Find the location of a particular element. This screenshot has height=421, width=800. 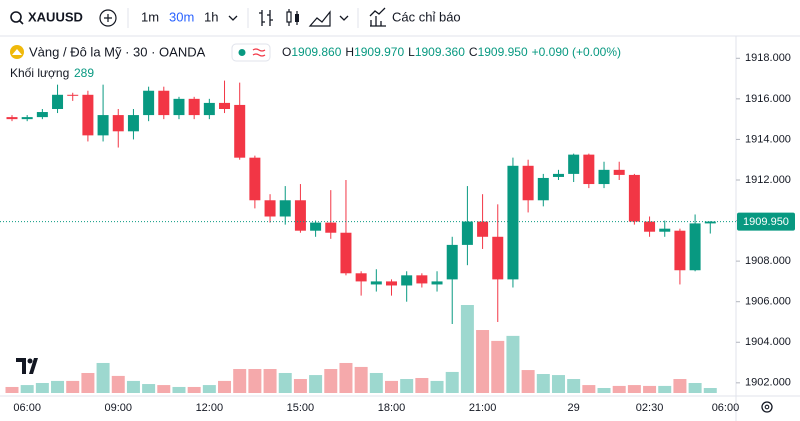

interval: 1m is located at coordinates (150, 16).